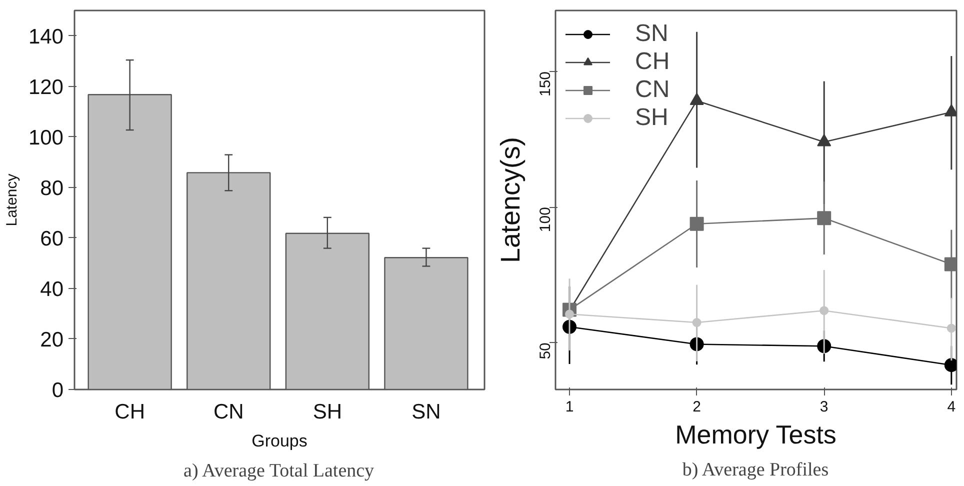 Image resolution: width=964 pixels, height=486 pixels. I want to click on legend-label: CN, so click(652, 90).